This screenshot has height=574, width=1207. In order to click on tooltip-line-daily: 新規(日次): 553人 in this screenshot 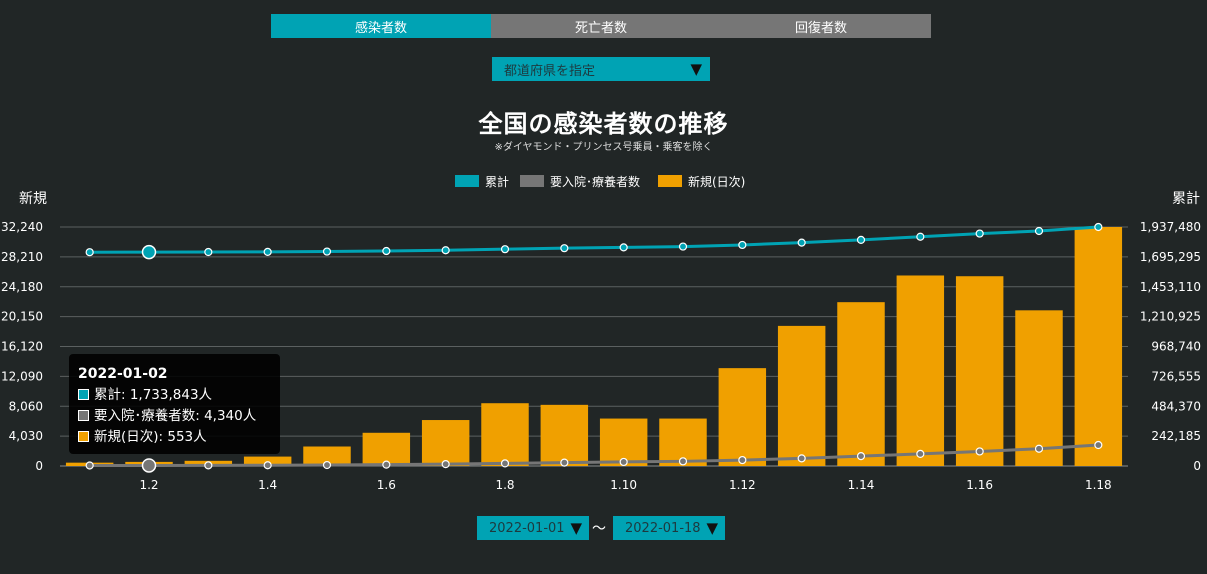, I will do `click(174, 437)`.